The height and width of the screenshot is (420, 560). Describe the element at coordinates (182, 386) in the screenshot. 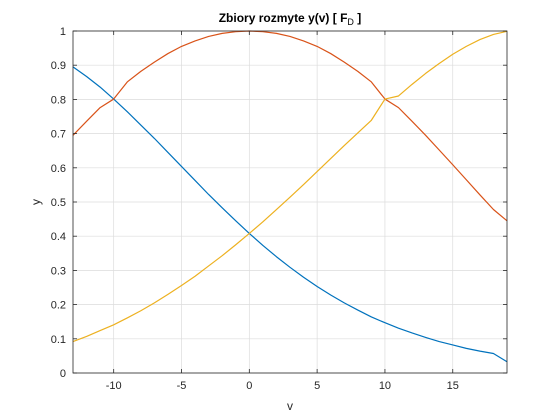

I see `x-tick-label: -5` at that location.